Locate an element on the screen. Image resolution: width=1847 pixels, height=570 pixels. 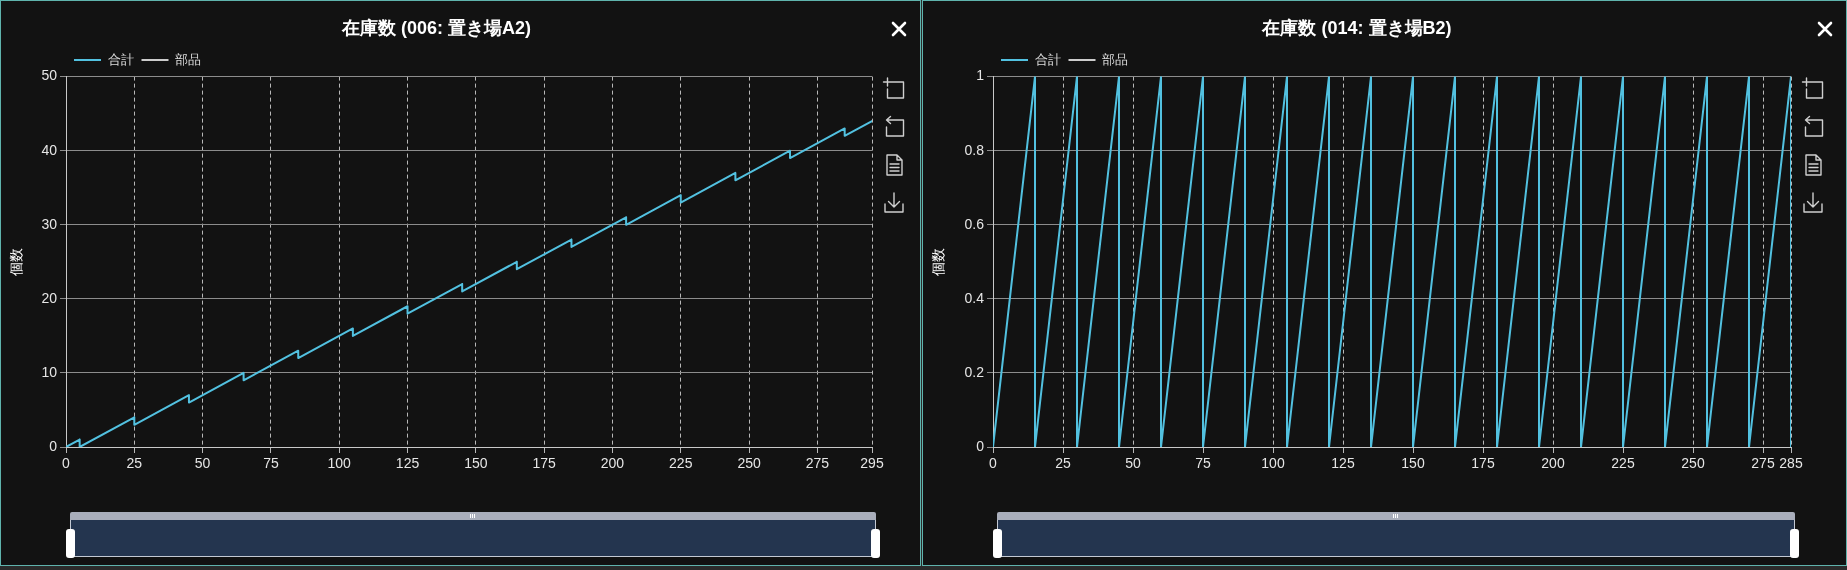
y-tick-label: 0.4 is located at coordinates (974, 297).